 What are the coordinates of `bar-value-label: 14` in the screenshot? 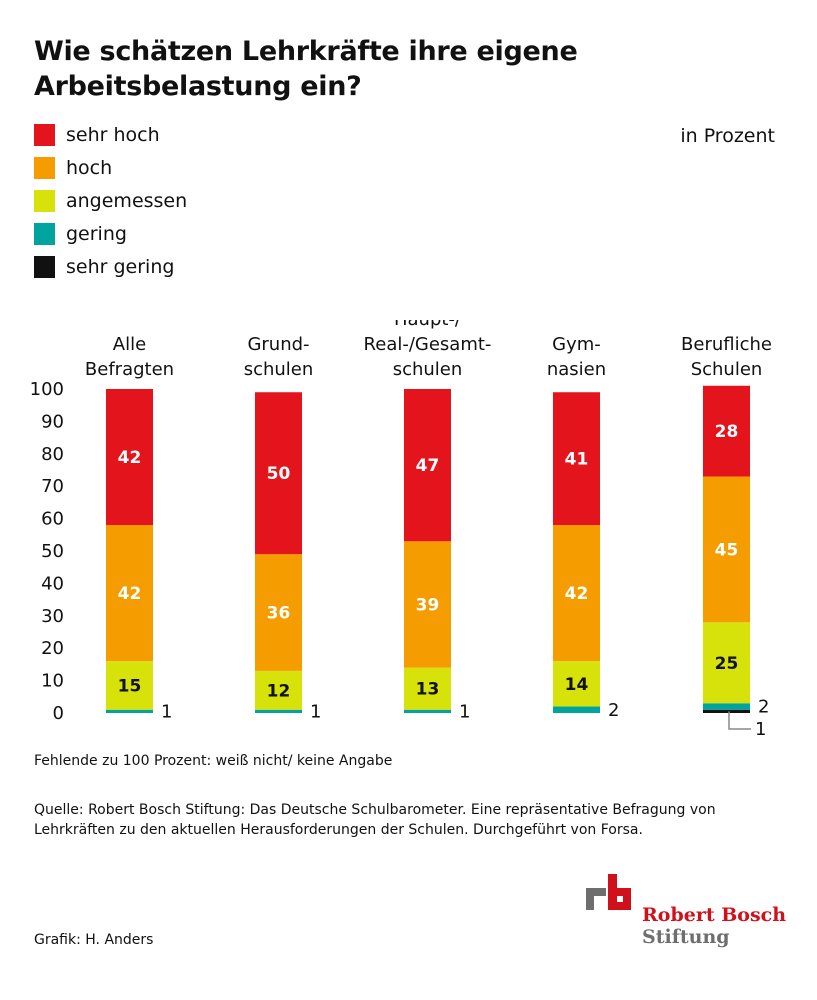 It's located at (577, 685).